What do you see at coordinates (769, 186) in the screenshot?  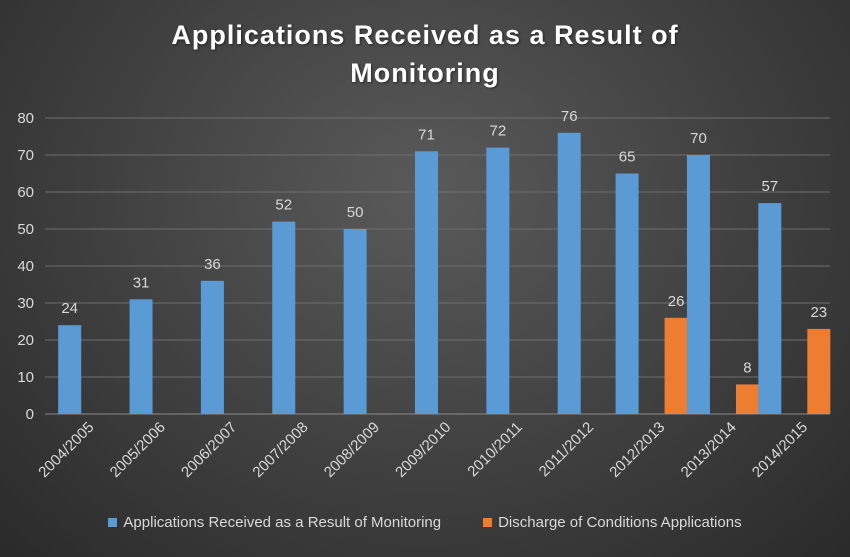 I see `data-label-monitoring-2014-2015: 57` at bounding box center [769, 186].